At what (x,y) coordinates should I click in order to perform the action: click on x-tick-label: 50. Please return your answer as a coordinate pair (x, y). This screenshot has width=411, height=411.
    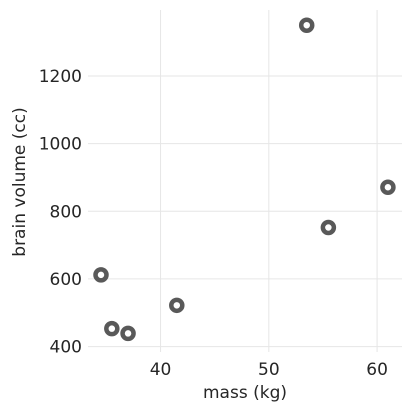
    Looking at the image, I should click on (269, 370).